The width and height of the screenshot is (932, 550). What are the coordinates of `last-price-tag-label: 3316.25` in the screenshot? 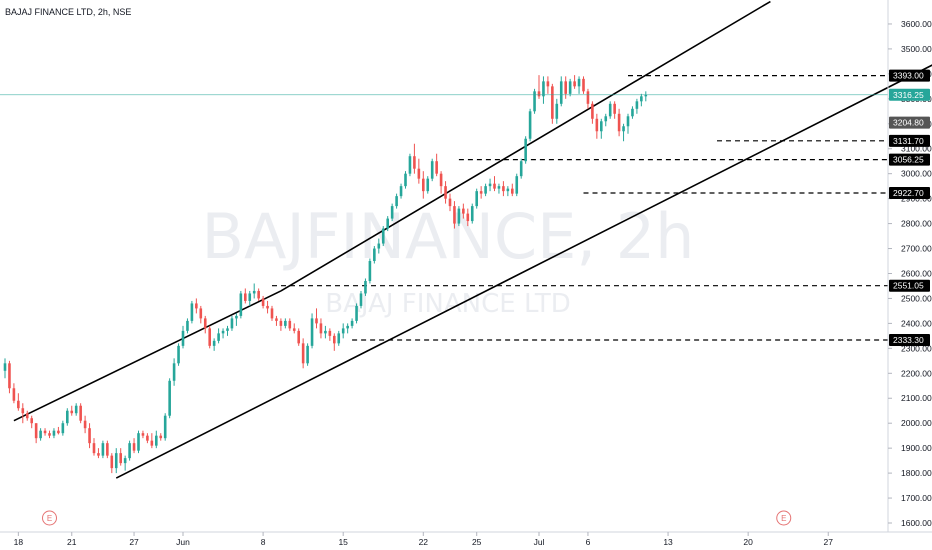 It's located at (908, 95).